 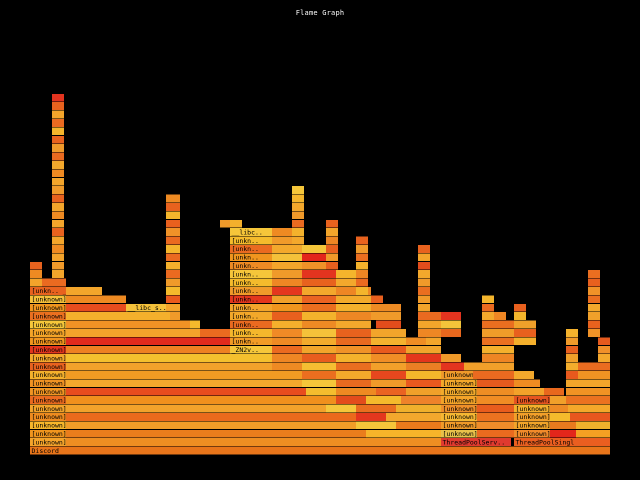 I want to click on flame-frame: __libc.., so click(x=251, y=232).